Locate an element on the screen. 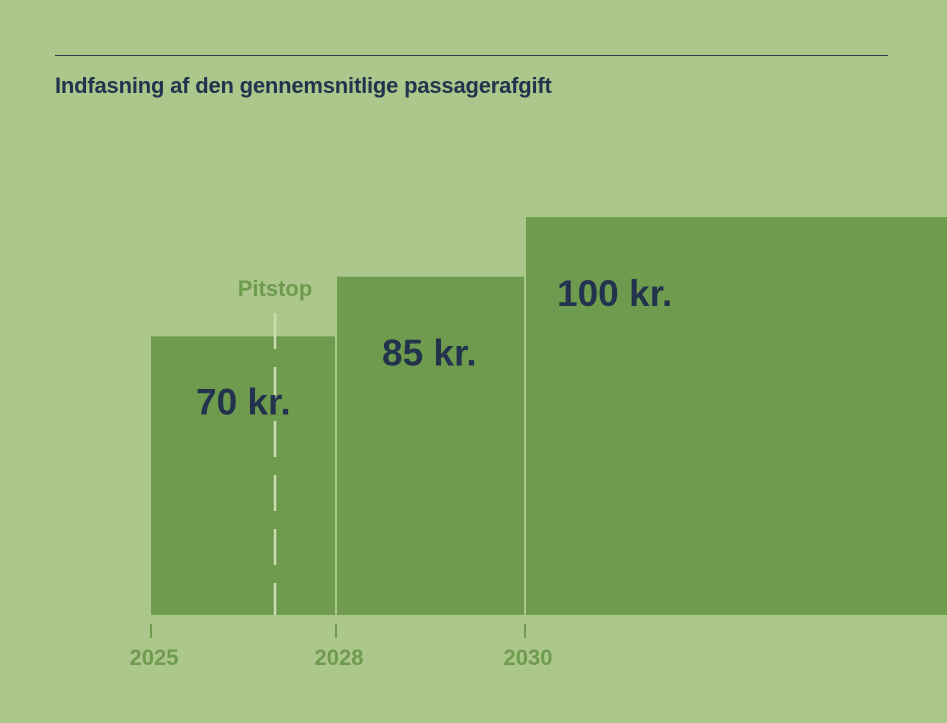 This screenshot has height=723, width=947. x-axis: 2025 2028 2030 is located at coordinates (341, 647).